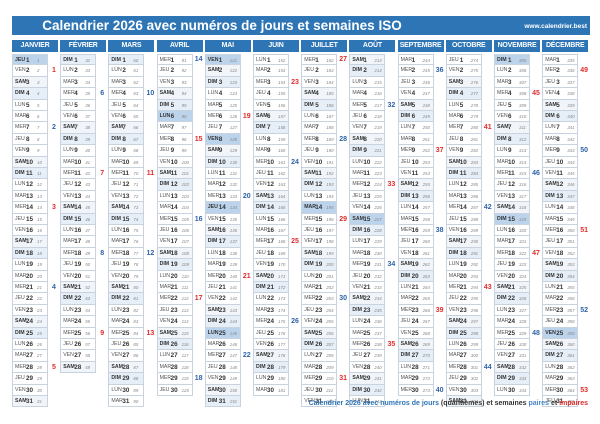 This screenshot has height=424, width=600. What do you see at coordinates (474, 82) in the screenshot?
I see `year-day-number: 276` at bounding box center [474, 82].